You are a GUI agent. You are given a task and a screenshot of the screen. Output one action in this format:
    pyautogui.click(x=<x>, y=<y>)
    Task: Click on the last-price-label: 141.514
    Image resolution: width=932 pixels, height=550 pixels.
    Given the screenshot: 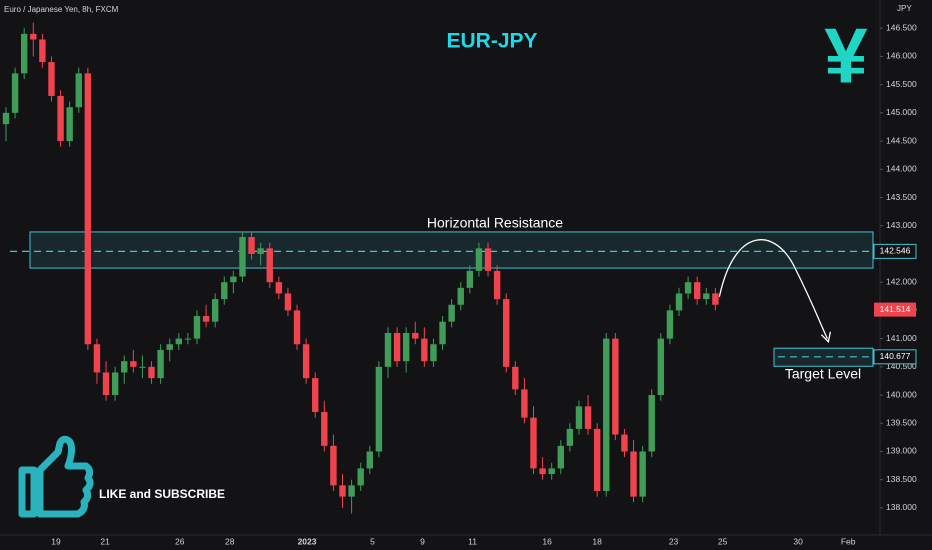 What is the action you would take?
    pyautogui.click(x=895, y=309)
    